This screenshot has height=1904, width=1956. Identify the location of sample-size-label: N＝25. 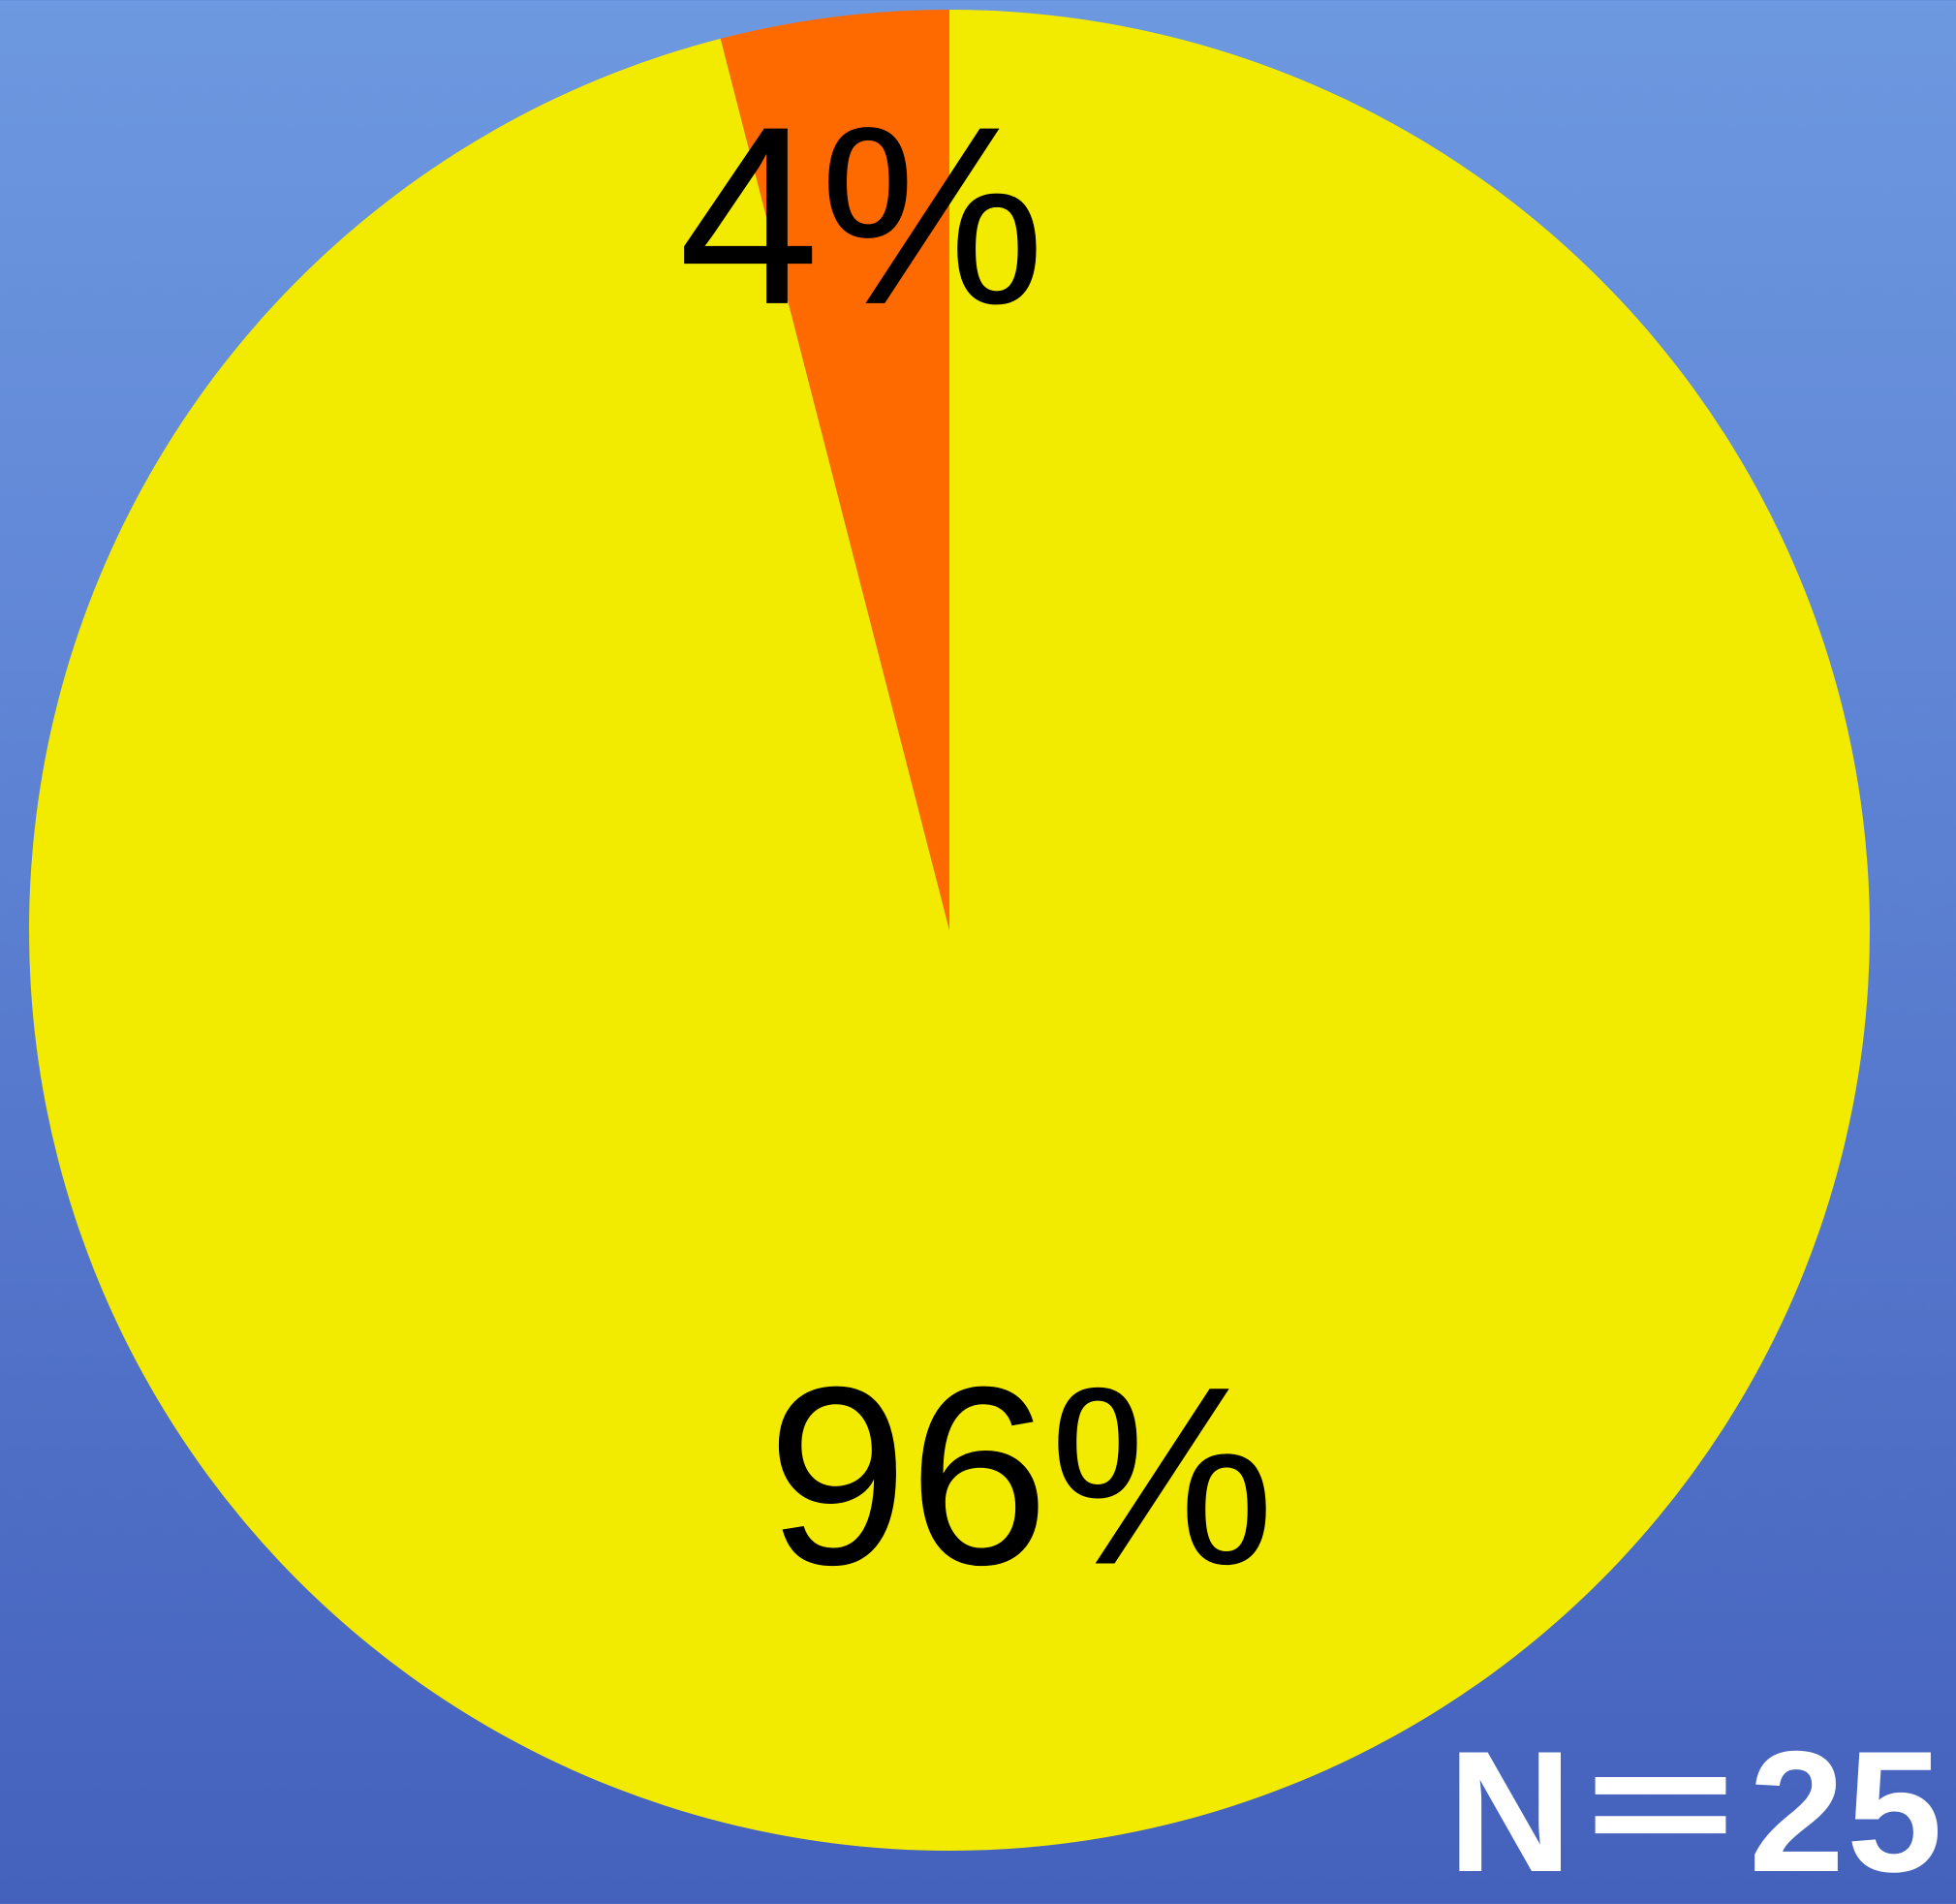
(1695, 1810).